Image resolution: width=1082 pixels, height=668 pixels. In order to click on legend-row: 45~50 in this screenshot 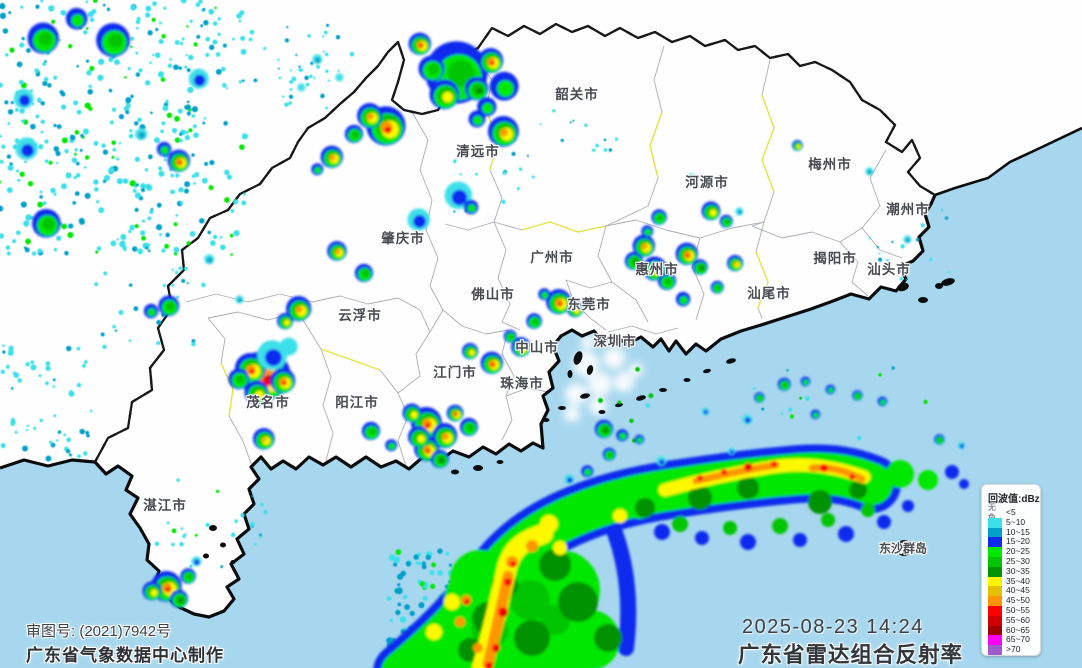, I will do `click(1012, 600)`.